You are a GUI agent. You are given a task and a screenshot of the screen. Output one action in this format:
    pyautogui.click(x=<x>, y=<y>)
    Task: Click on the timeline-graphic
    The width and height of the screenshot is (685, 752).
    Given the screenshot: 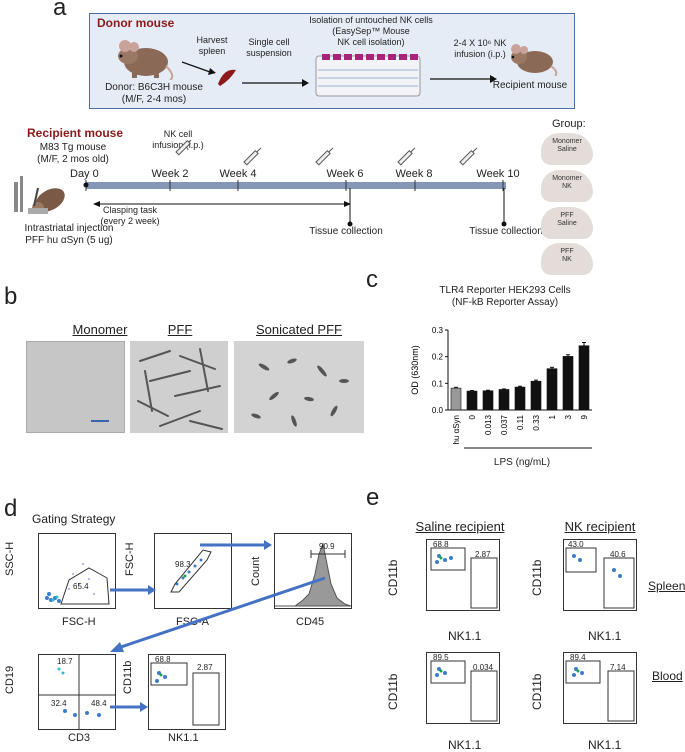 What is the action you would take?
    pyautogui.click(x=295, y=183)
    